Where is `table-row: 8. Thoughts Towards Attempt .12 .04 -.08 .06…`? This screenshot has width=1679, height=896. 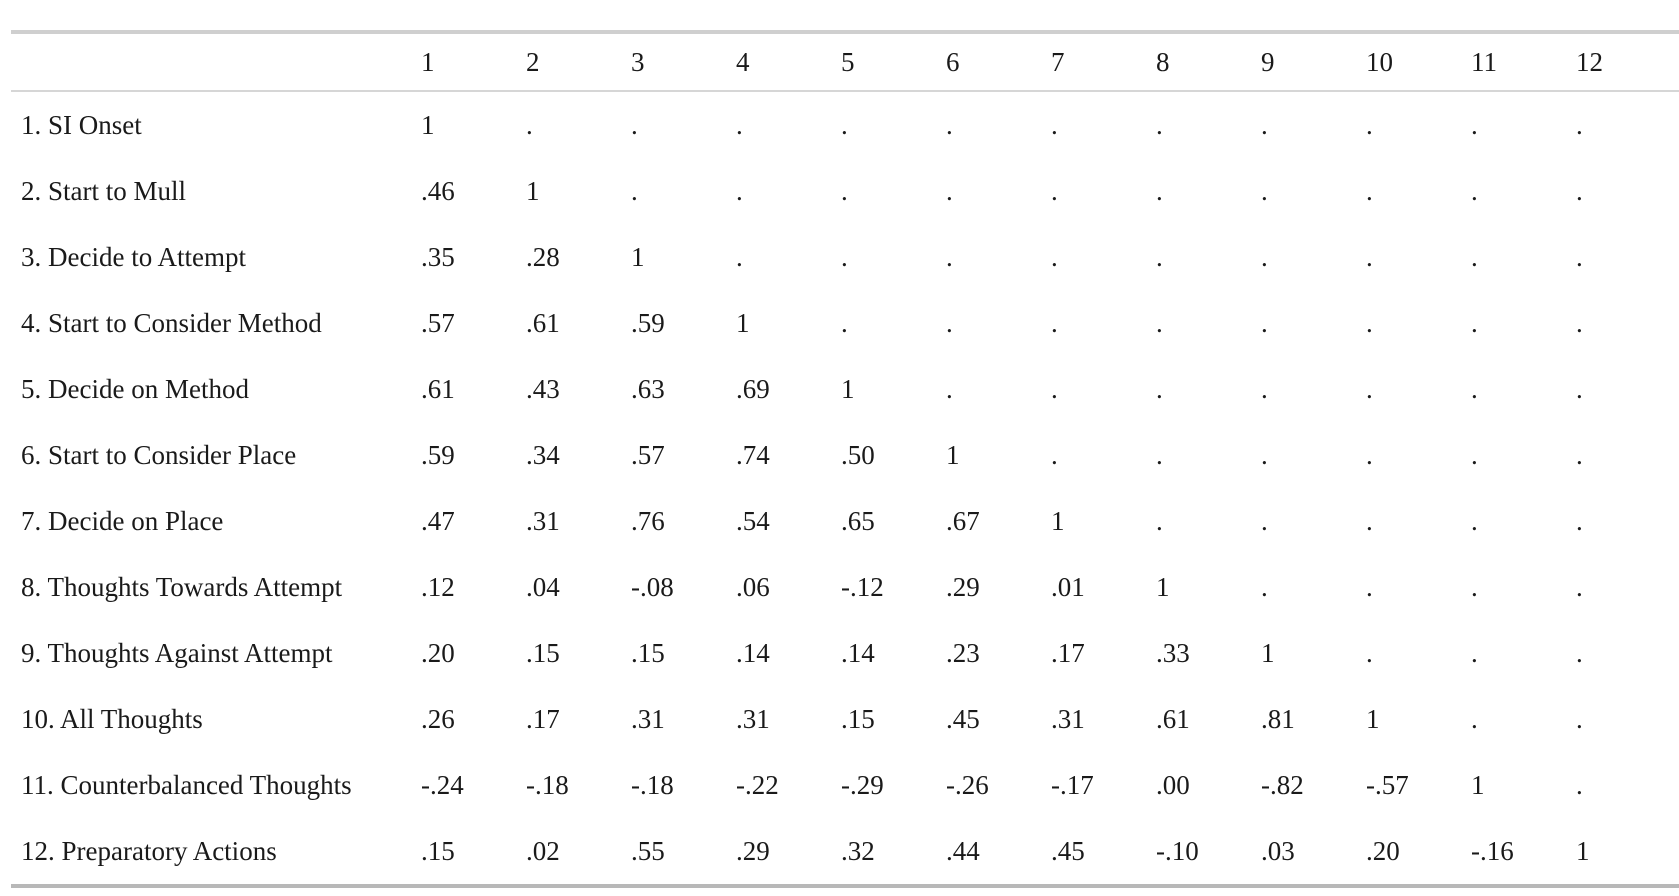 table-row: 8. Thoughts Towards Attempt .12 .04 -.08 .06… is located at coordinates (845, 587).